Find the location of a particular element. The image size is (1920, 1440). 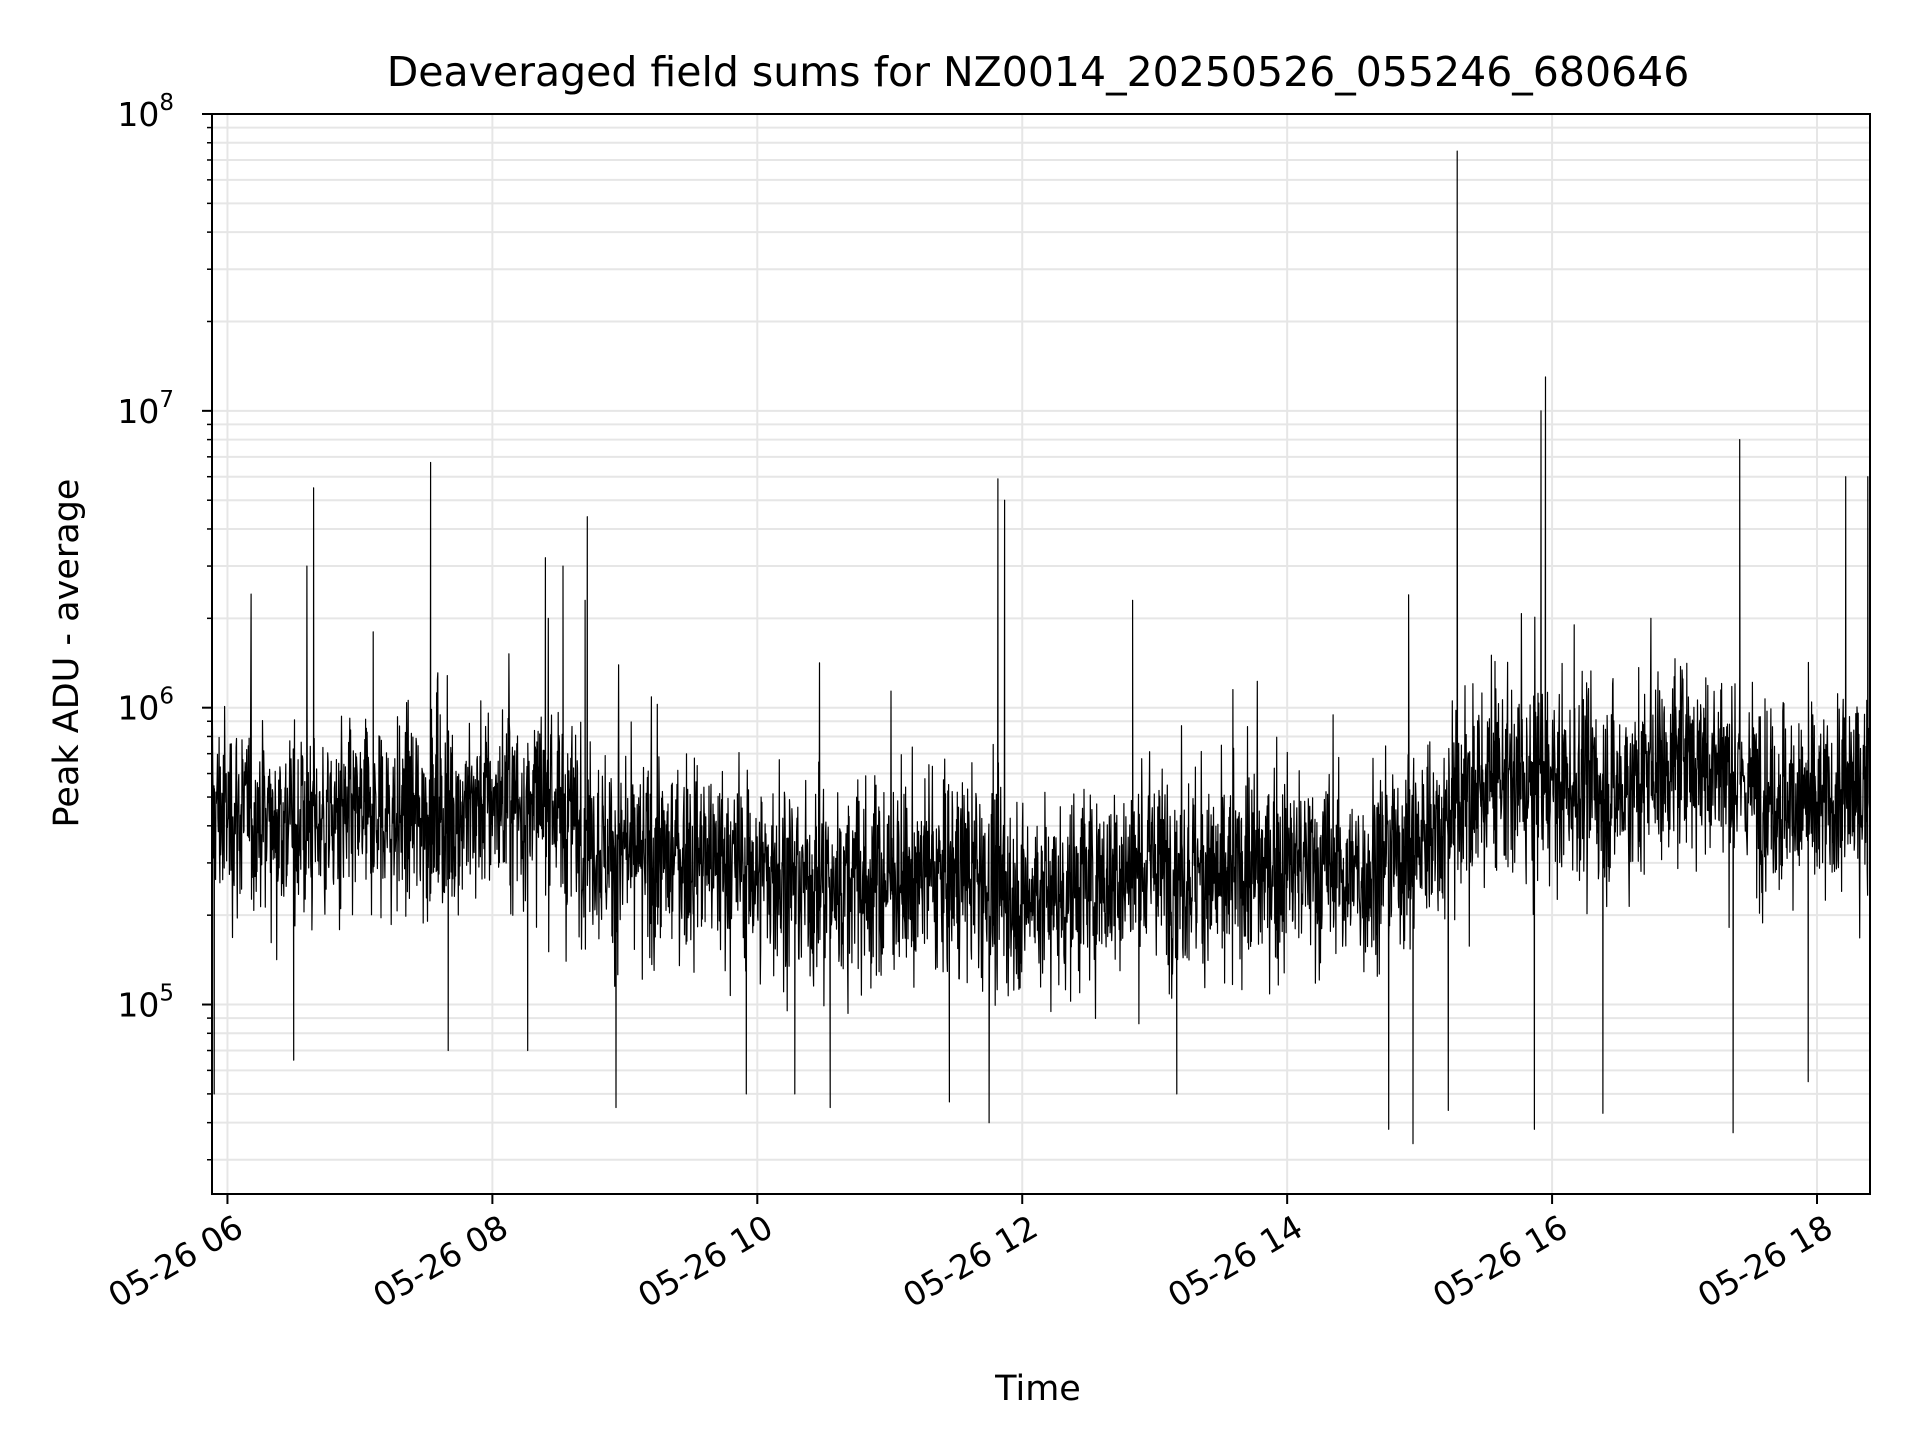

y-axis-label: Peak ADU - average is located at coordinates (67, 653).